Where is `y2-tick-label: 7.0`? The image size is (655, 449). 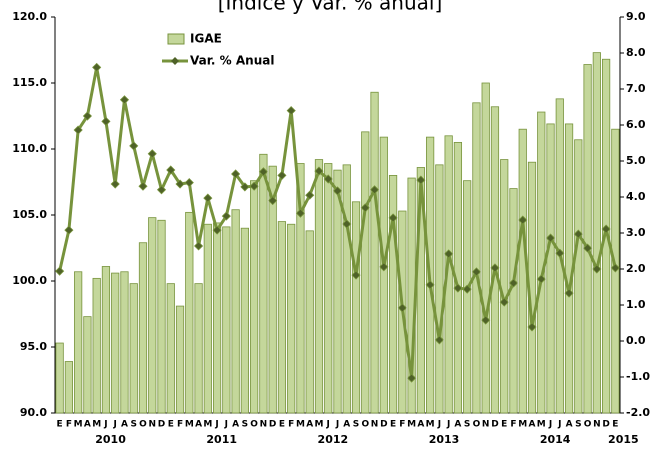
y2-tick-label: 7.0 is located at coordinates (636, 88).